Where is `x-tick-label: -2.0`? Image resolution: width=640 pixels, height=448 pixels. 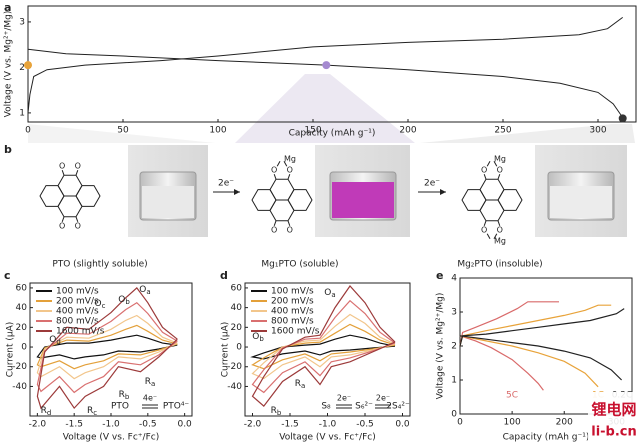
x-tick-label: -2.0 is located at coordinates (38, 425).